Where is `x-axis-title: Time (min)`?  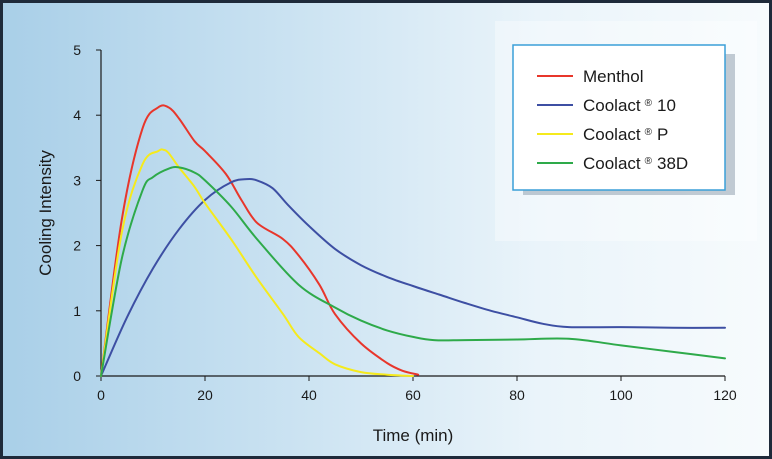
x-axis-title: Time (min) is located at coordinates (413, 435).